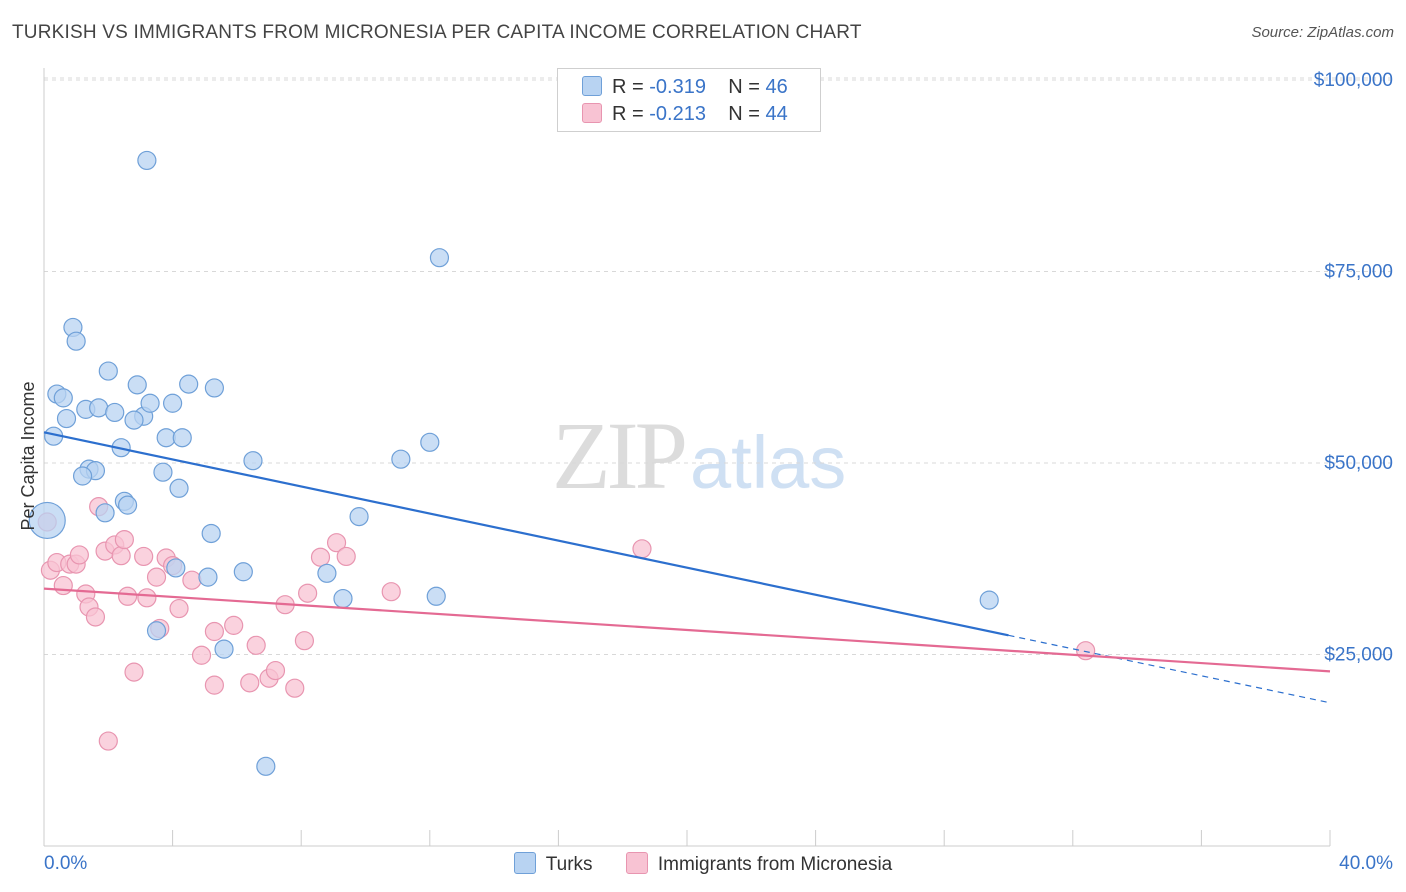 This screenshot has width=1406, height=892. I want to click on y-tick-label: $75,000, so click(1358, 272).